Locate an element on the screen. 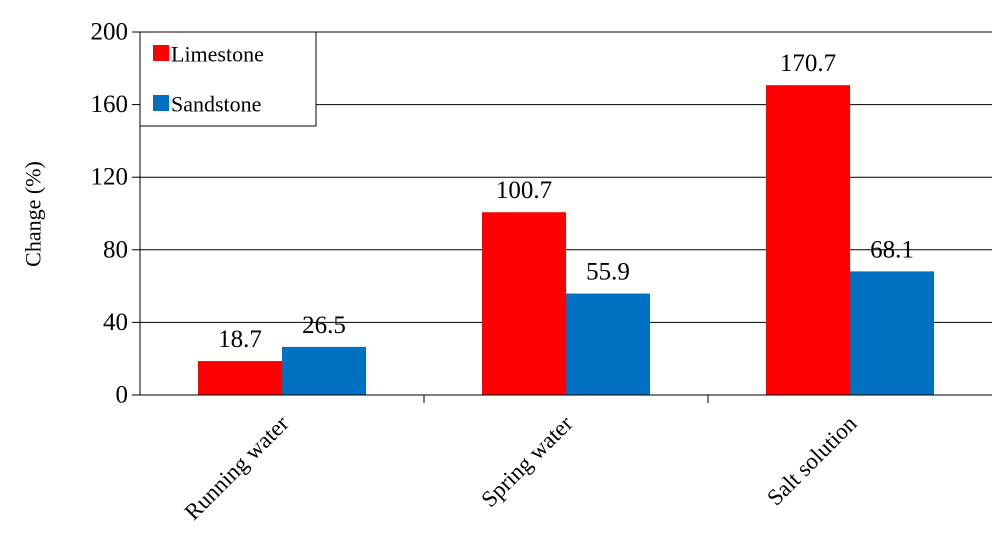 Image resolution: width=998 pixels, height=552 pixels. legend: Limestone Sandstone is located at coordinates (228, 79).